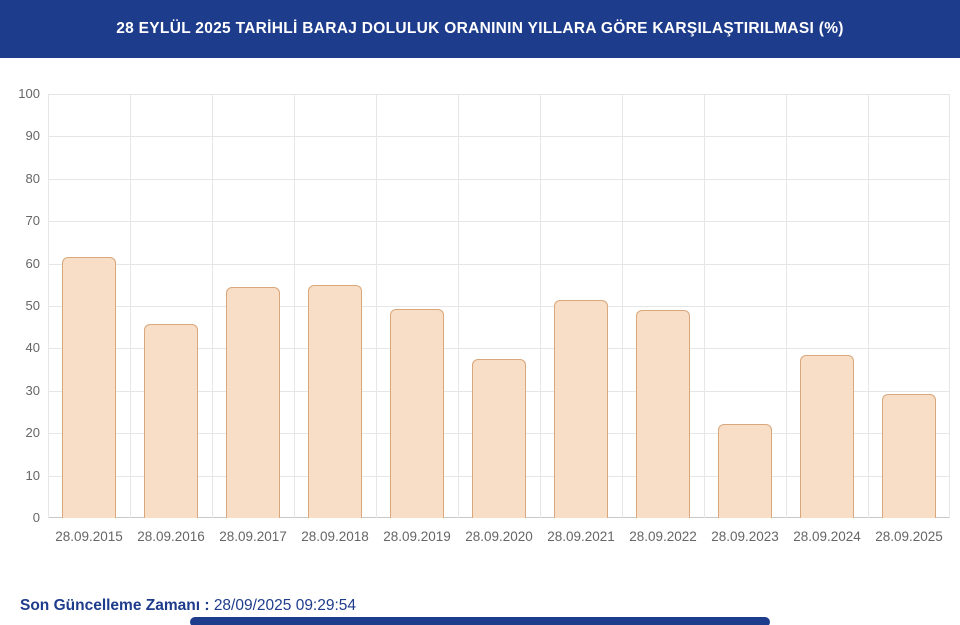 This screenshot has height=625, width=960. I want to click on y-axis-label: 90, so click(32, 136).